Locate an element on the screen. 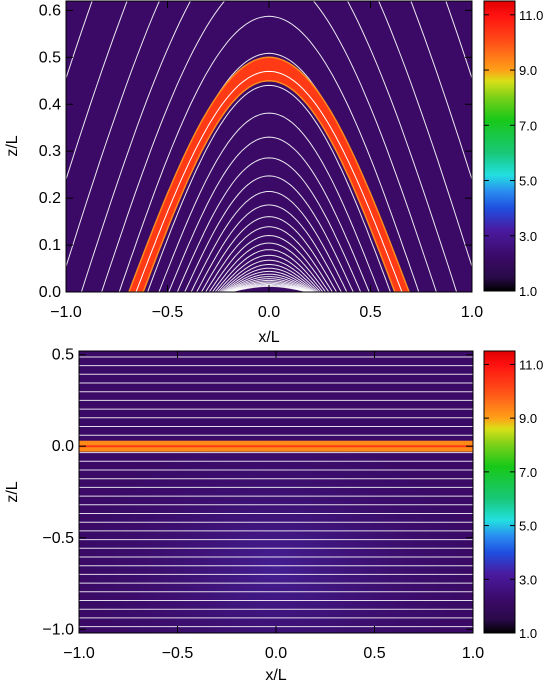 The image size is (549, 685). colorbar-bottom: 11.0 9.0 7.0 5.0 3.0 1.0 is located at coordinates (513, 495).